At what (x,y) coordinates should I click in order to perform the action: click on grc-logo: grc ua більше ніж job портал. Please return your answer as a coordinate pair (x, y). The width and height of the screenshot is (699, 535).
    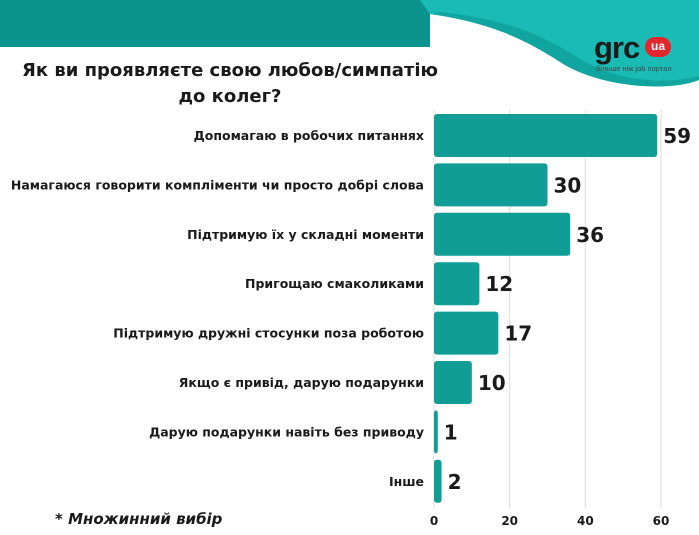
    Looking at the image, I should click on (644, 52).